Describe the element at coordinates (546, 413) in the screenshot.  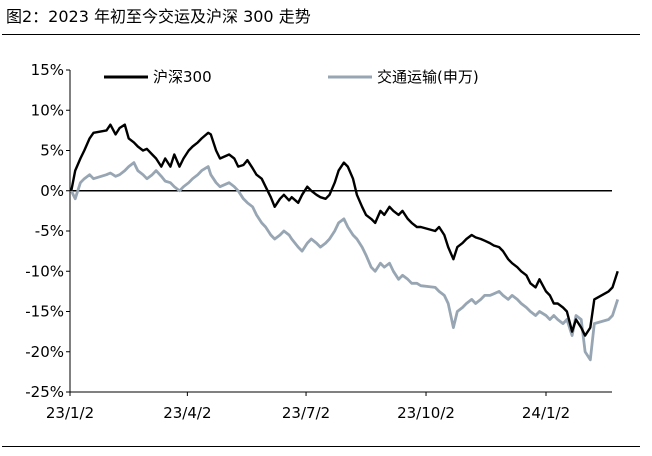
I see `x-tick-label: 24/1/2` at that location.